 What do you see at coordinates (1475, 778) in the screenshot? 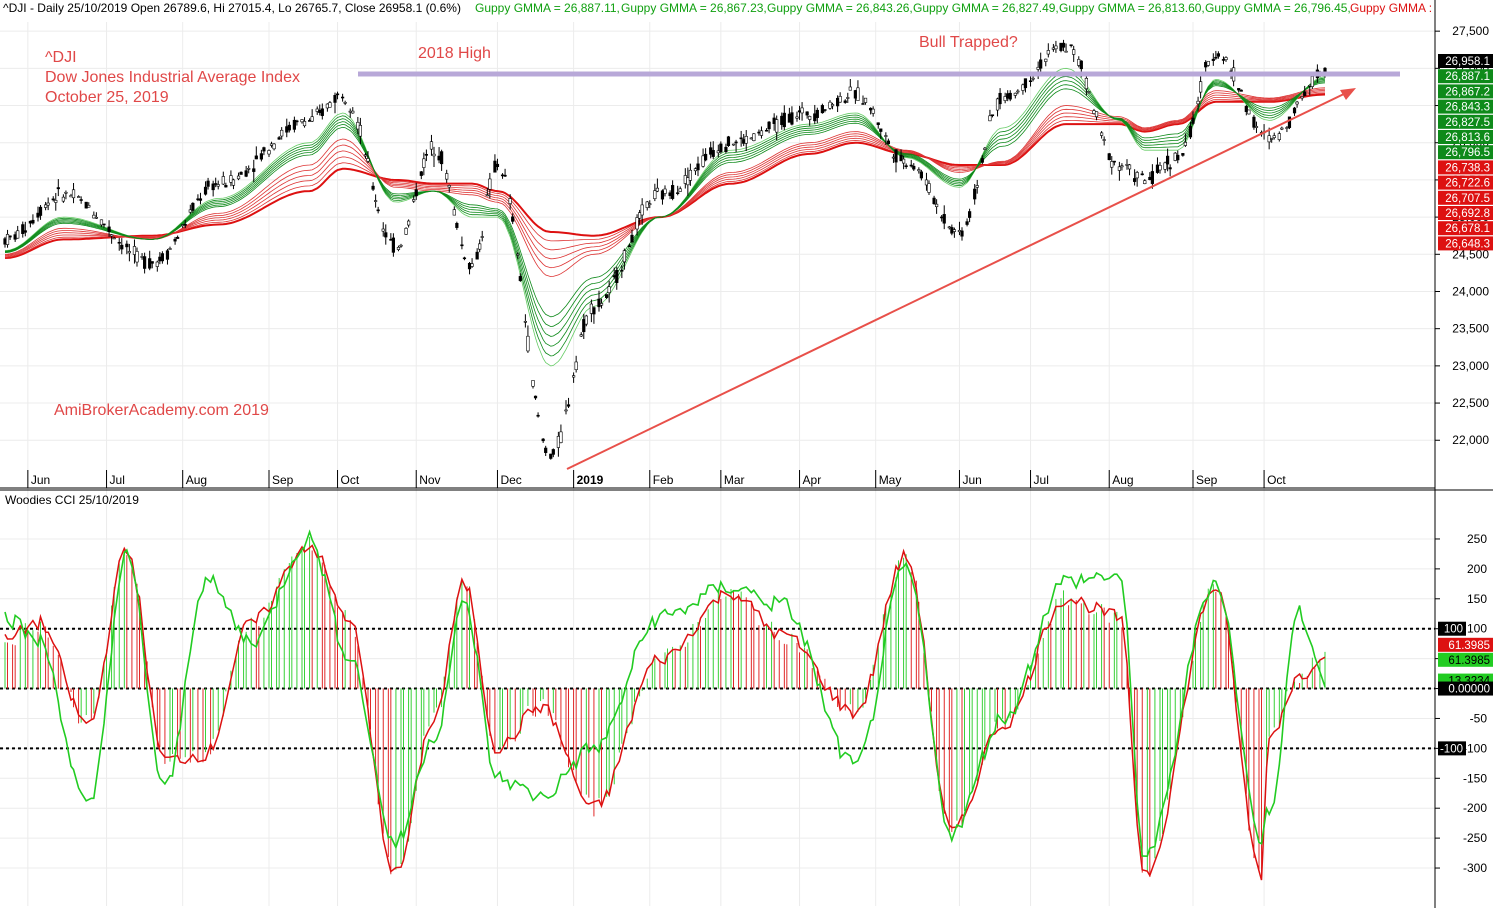
I see `cci-y-tick-label: -150` at bounding box center [1475, 778].